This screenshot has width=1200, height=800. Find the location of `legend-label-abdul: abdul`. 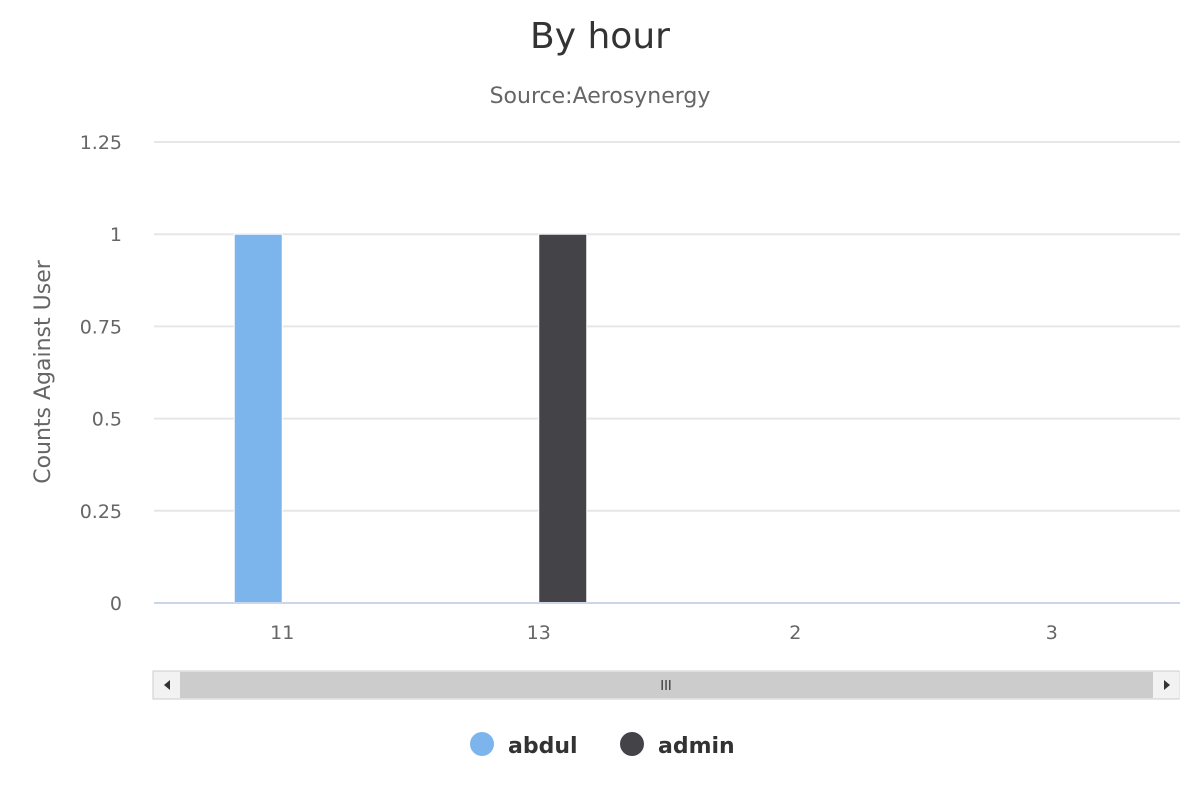

legend-label-abdul: abdul is located at coordinates (543, 746).